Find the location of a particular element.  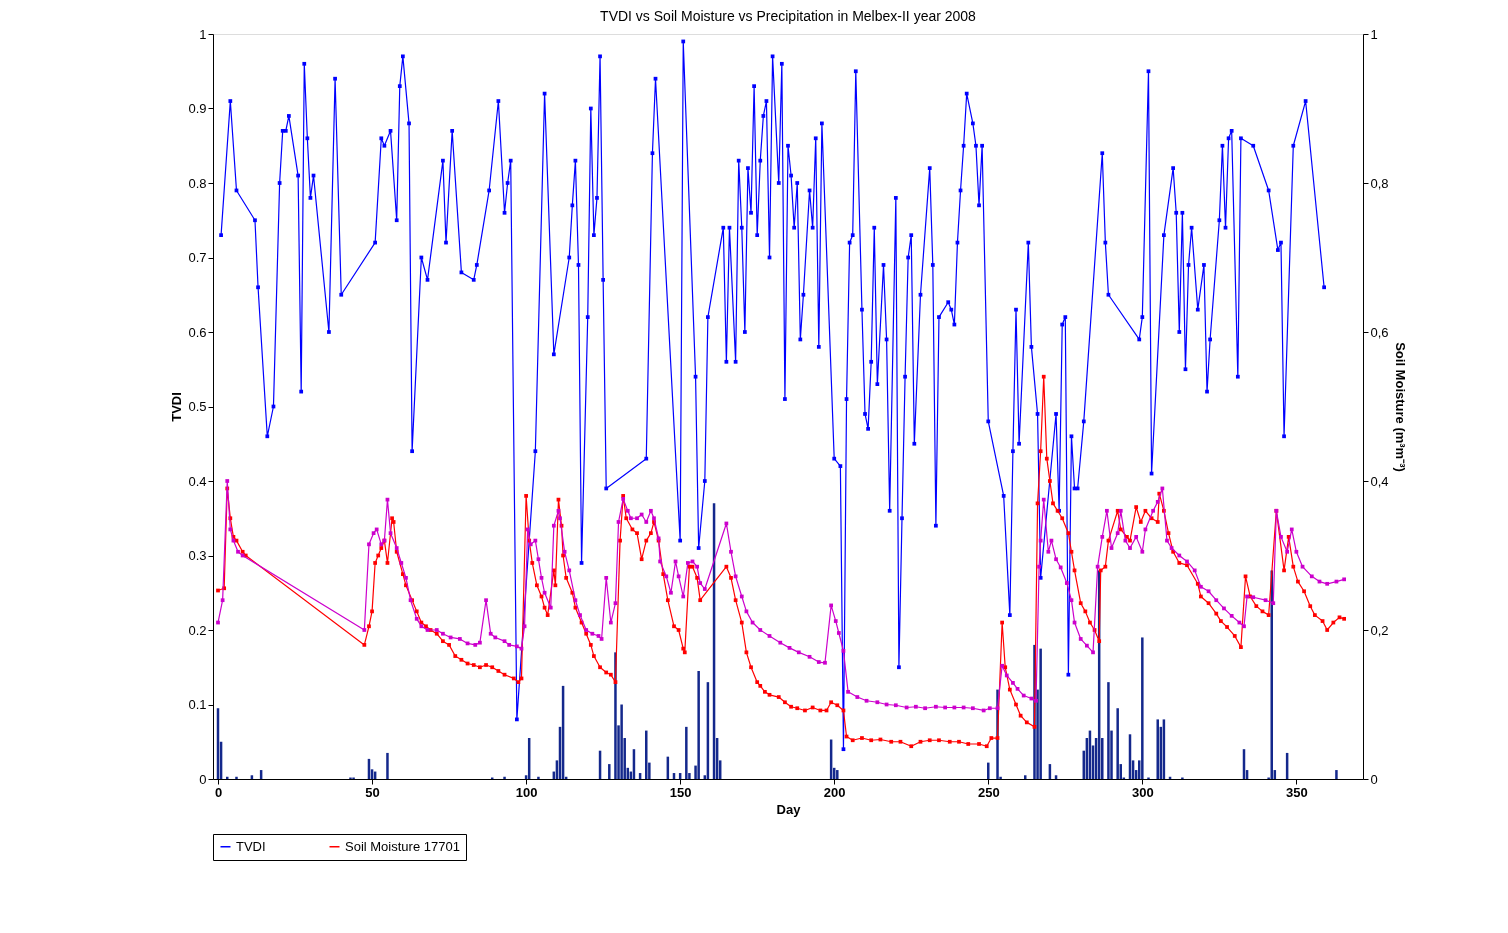

y-tick-label: 0.7 is located at coordinates (197, 257).